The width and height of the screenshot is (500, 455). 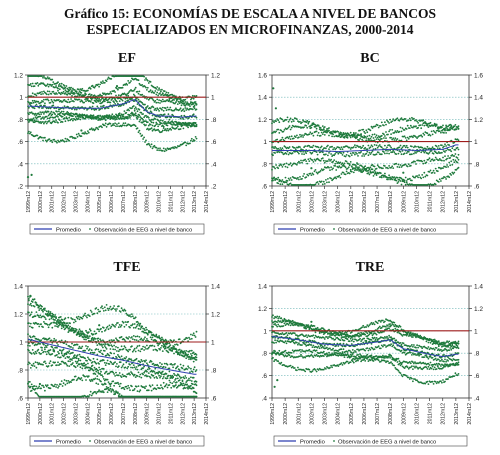 I want to click on x-tick-label: 2013m12, so click(x=457, y=202).